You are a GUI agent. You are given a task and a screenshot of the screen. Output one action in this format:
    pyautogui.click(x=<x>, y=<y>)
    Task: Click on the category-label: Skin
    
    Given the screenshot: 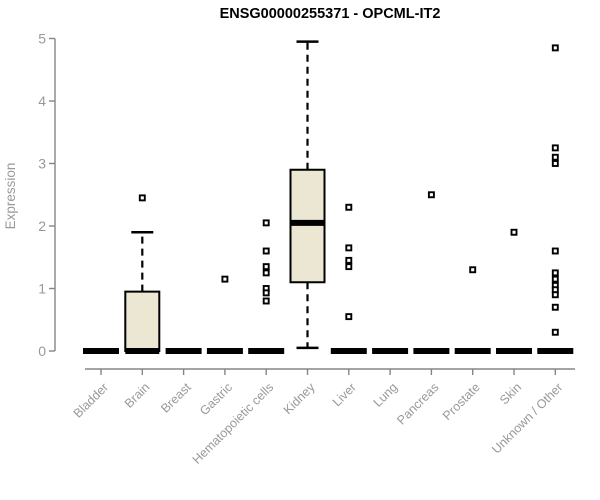 What is the action you would take?
    pyautogui.click(x=510, y=393)
    